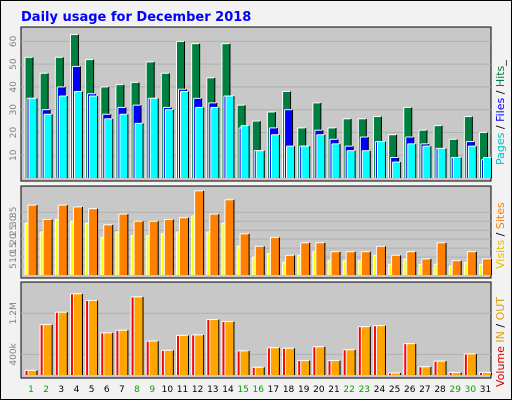 Image resolution: width=512 pixels, height=401 pixels. What do you see at coordinates (500, 366) in the screenshot?
I see `legend-entry: Volume` at bounding box center [500, 366].